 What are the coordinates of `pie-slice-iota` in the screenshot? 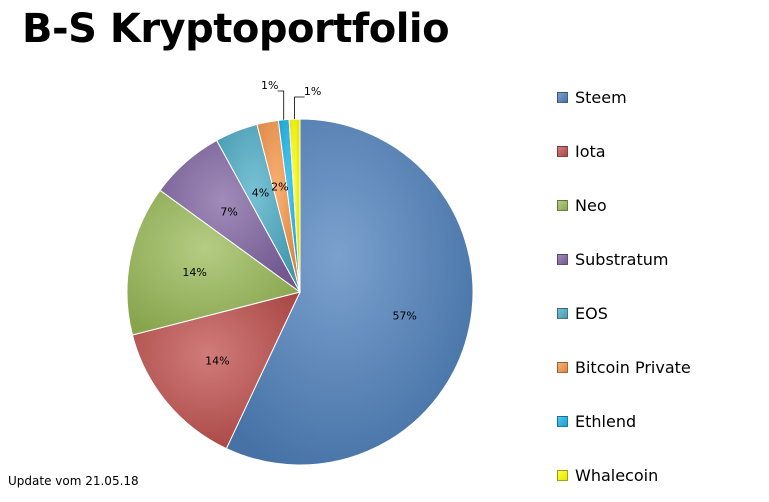 It's located at (216, 370).